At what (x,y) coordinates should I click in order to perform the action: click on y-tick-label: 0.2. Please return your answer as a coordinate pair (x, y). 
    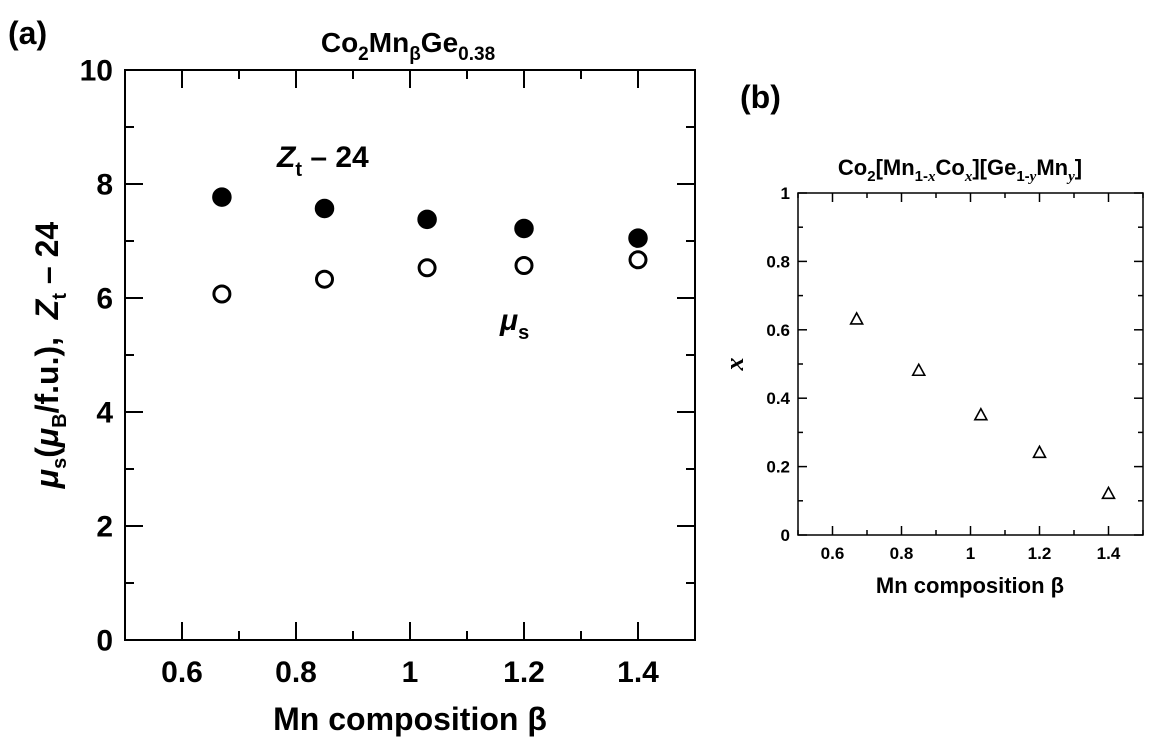
    Looking at the image, I should click on (778, 467).